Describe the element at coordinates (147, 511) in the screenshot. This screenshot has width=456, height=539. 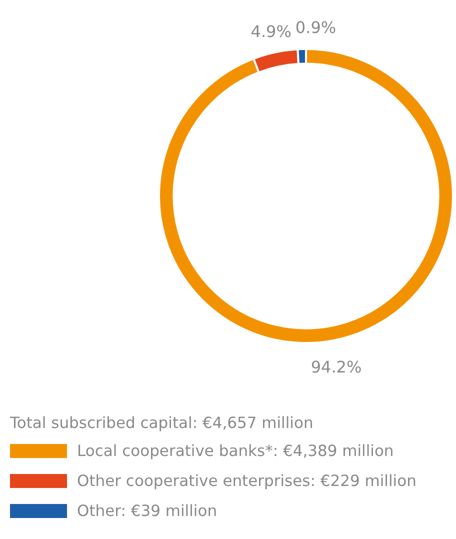
I see `legend-label: Other: €39 million` at that location.